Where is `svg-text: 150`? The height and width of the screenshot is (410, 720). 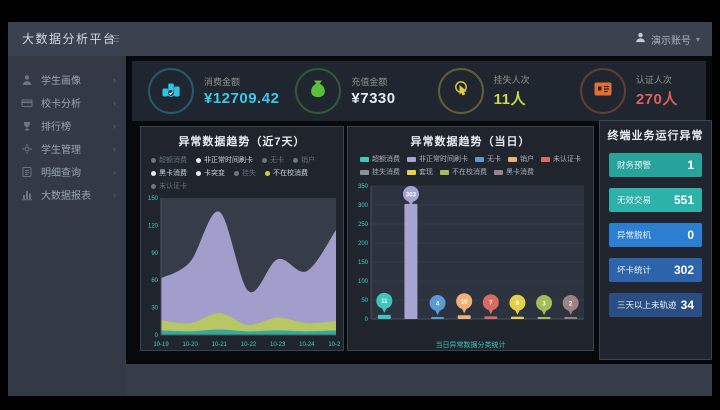 svg-text: 150 is located at coordinates (153, 199).